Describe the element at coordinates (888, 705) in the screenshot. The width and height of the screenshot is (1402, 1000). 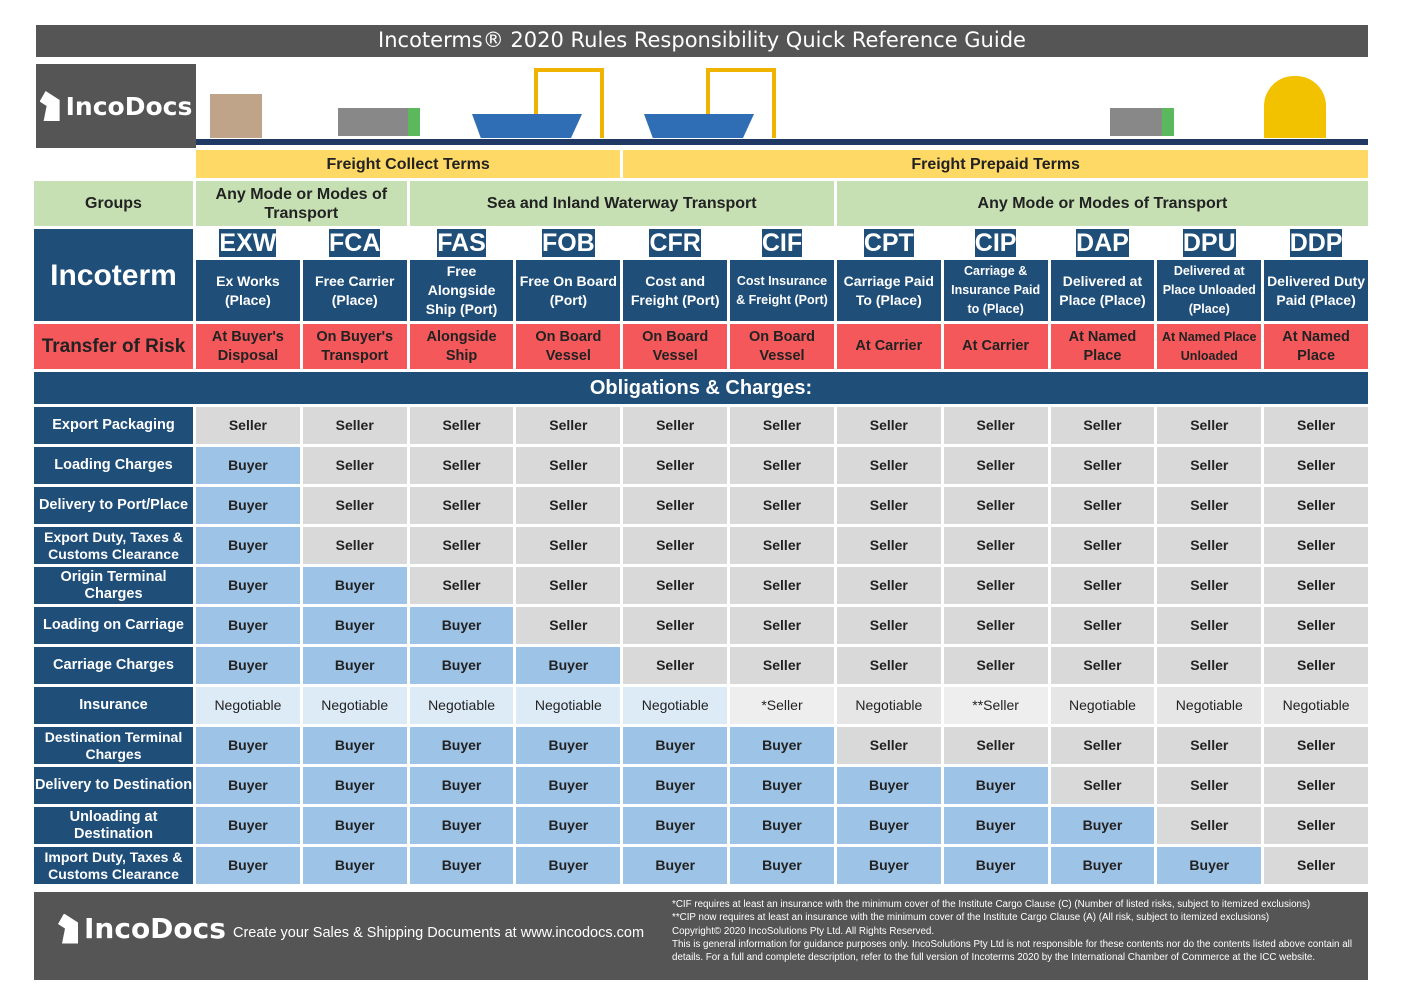
I see `cell-cpt: Negotiable` at that location.